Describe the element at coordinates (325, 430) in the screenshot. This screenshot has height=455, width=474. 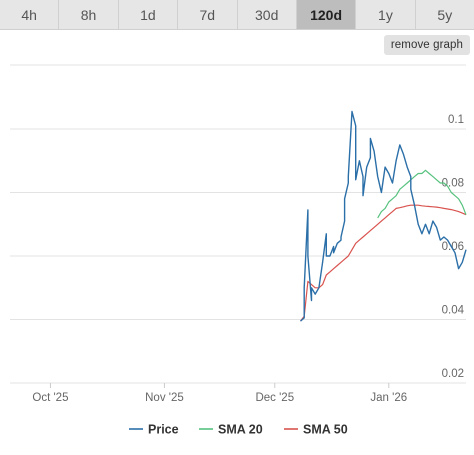
I see `legend-label: SMA 50` at that location.